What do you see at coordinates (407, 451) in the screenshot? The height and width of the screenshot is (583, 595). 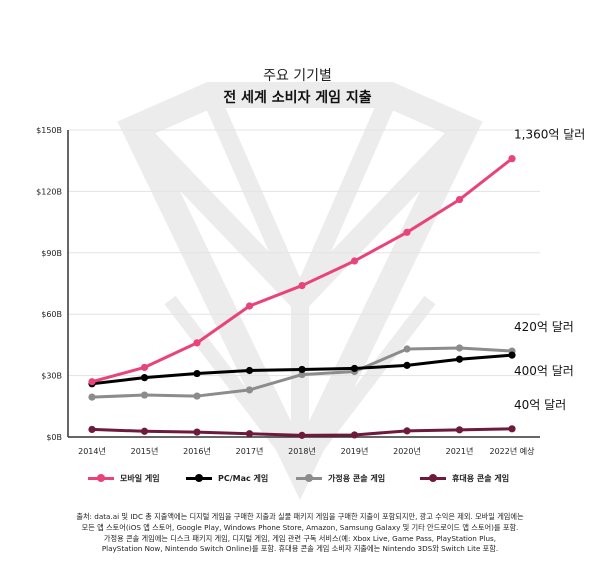 I see `x-tick-label: 2020년` at bounding box center [407, 451].